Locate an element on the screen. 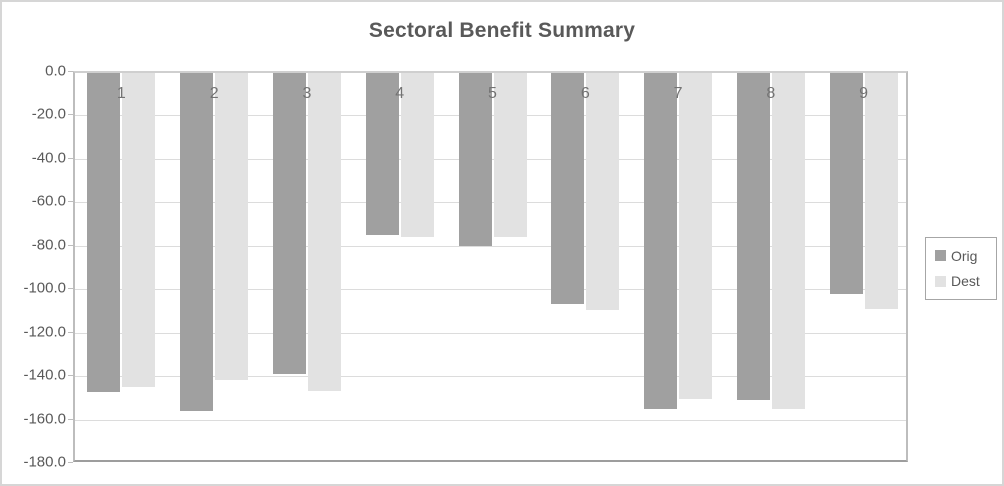 This screenshot has width=1004, height=486. y-axis-tick-label: -100.0 is located at coordinates (44, 288).